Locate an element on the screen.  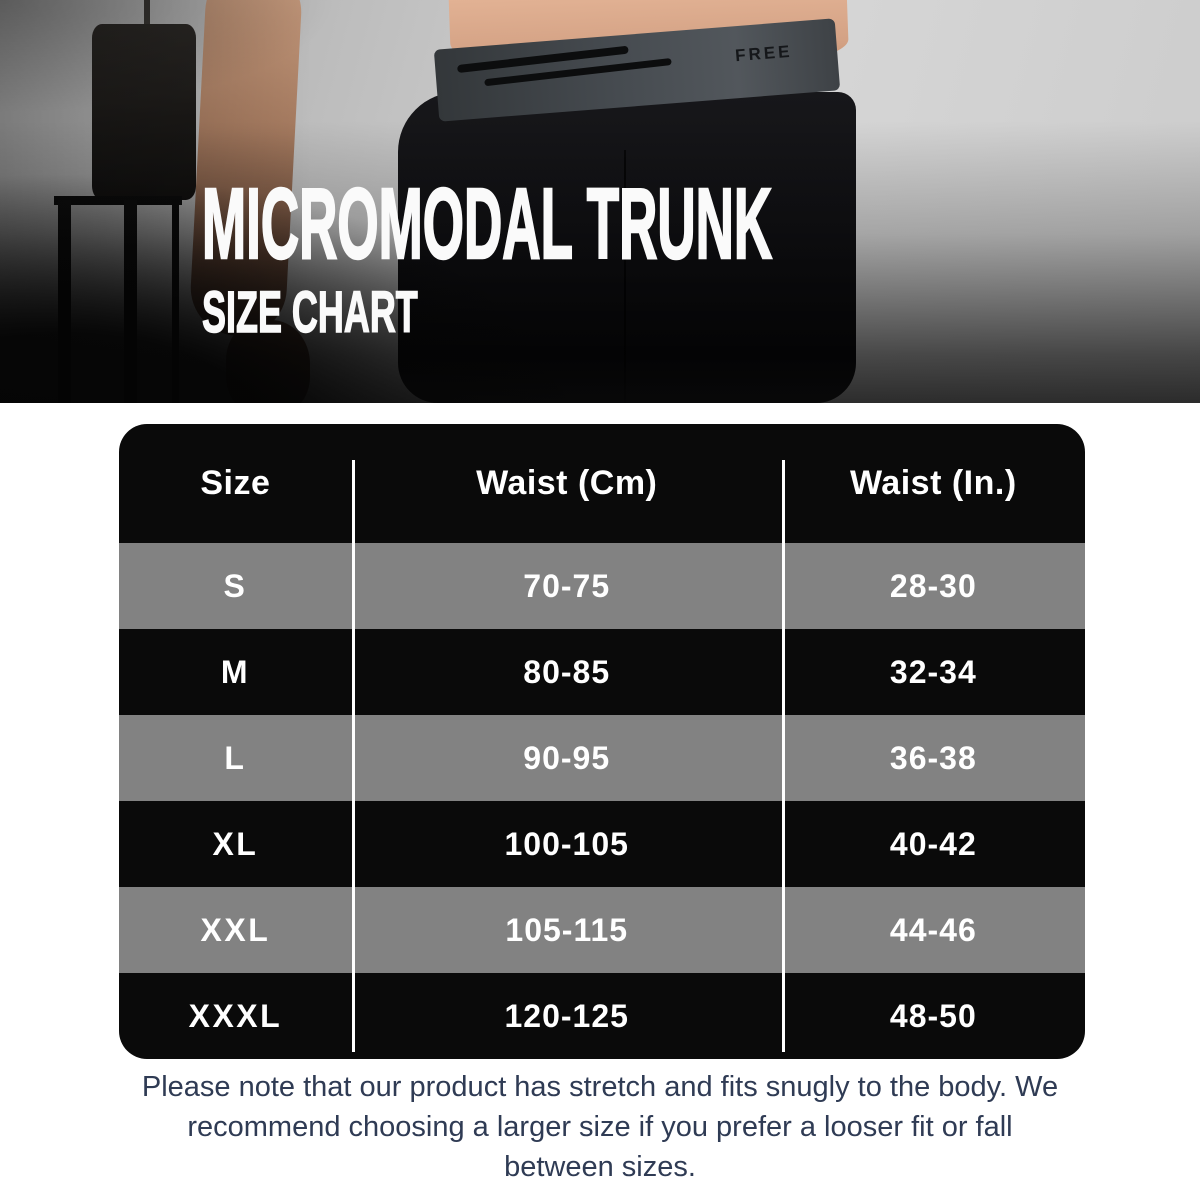
lamp-stand-top is located at coordinates (118, 200).